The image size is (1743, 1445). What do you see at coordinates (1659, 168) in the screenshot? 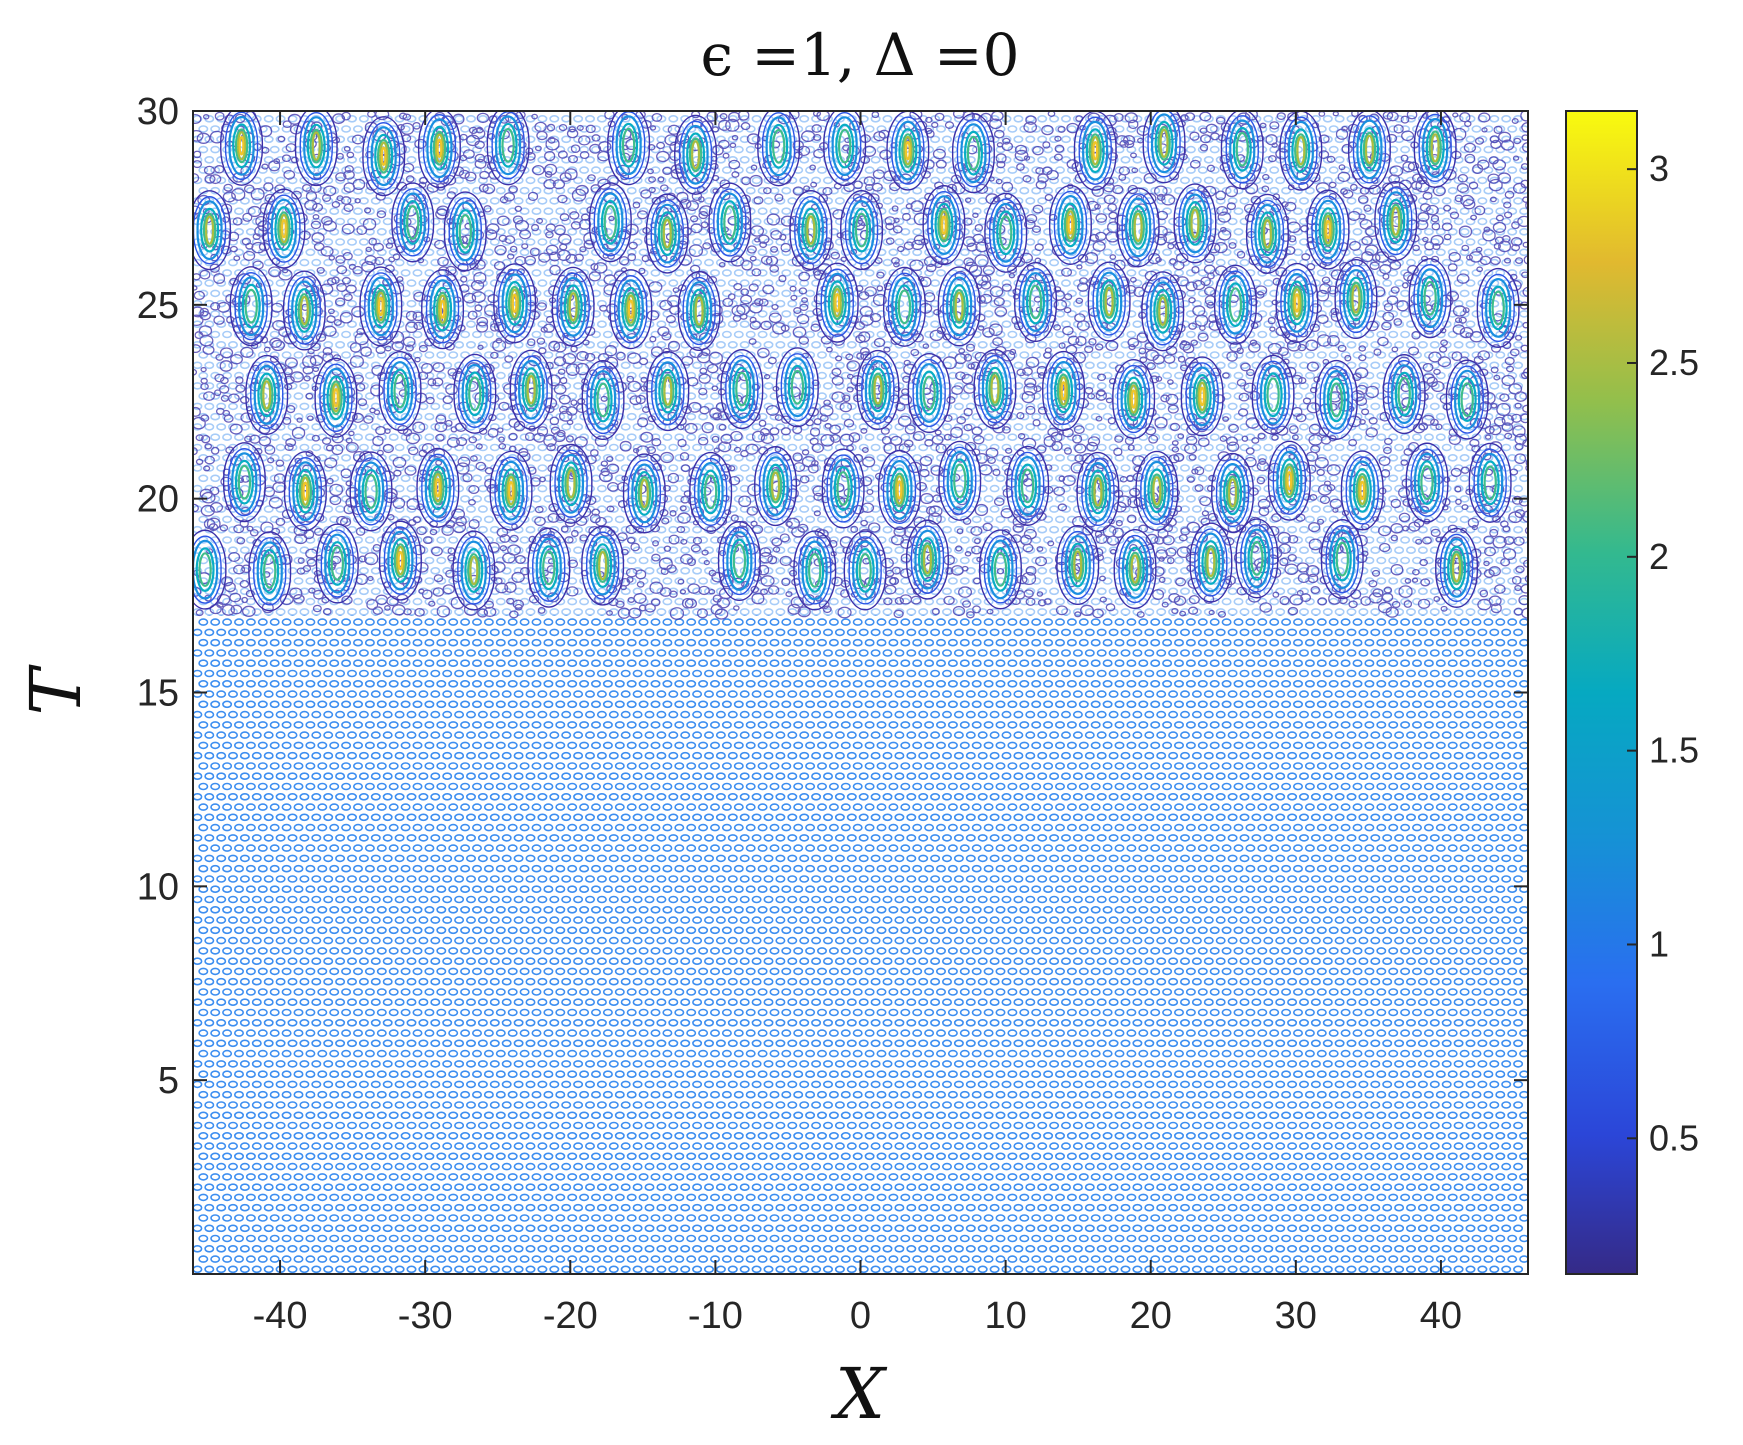
I see `colorbar-tick-label: 3` at bounding box center [1659, 168].